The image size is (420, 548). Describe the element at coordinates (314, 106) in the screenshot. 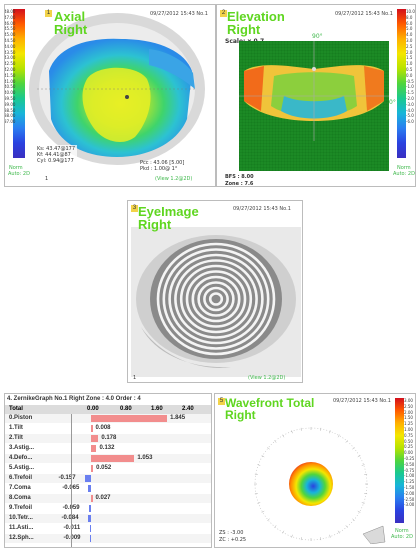

I see `elevation-3d-surface` at that location.